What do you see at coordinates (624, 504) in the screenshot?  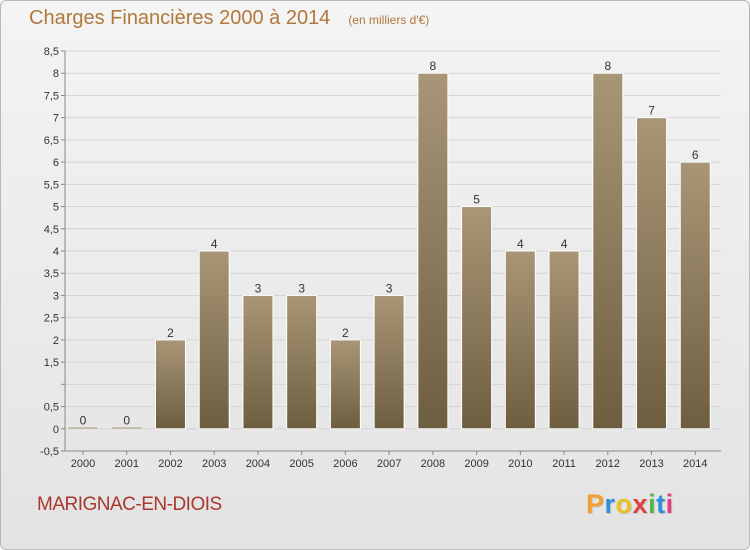 I see `brand-letter: o` at bounding box center [624, 504].